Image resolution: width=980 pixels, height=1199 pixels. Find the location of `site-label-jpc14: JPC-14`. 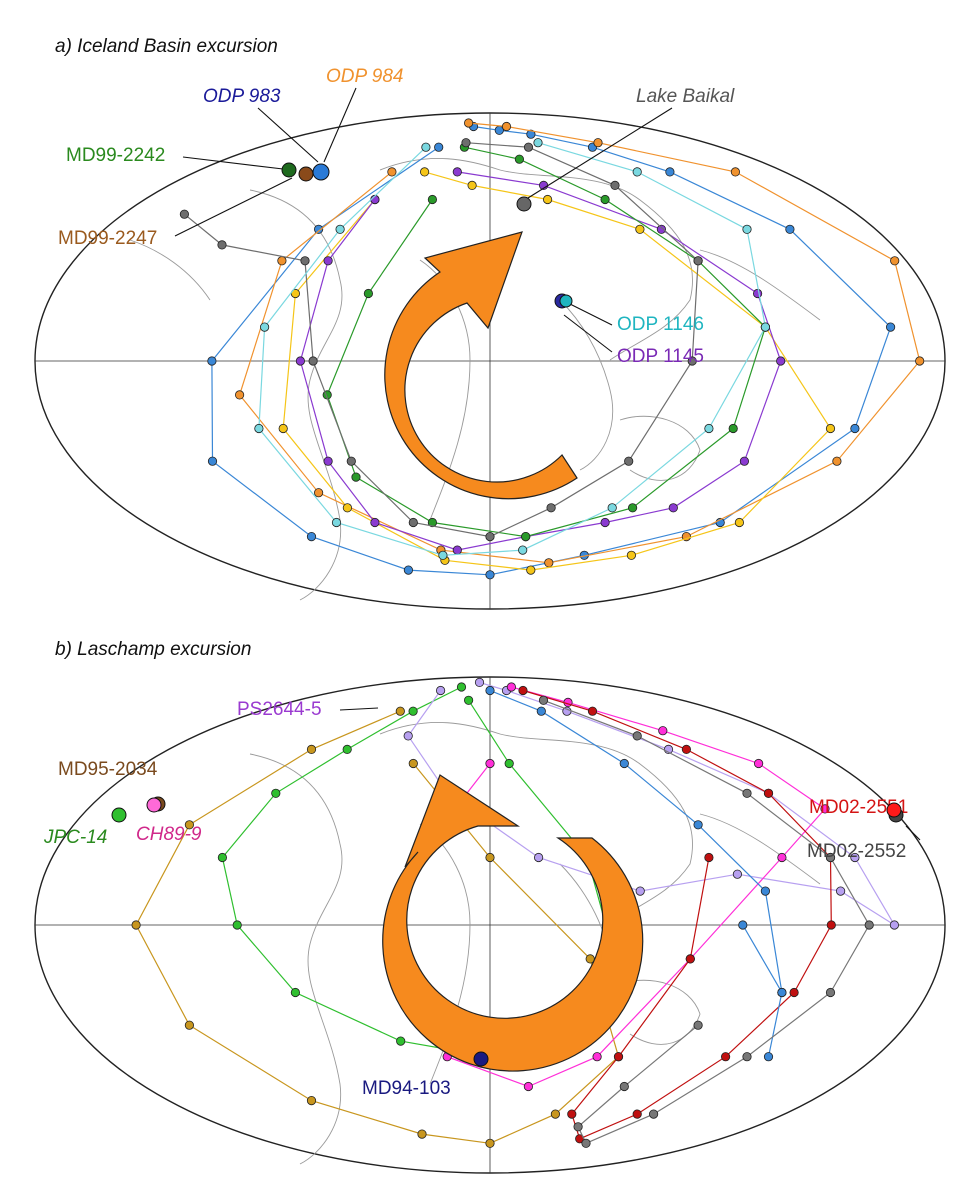

site-label-jpc14: JPC-14 is located at coordinates (75, 837).